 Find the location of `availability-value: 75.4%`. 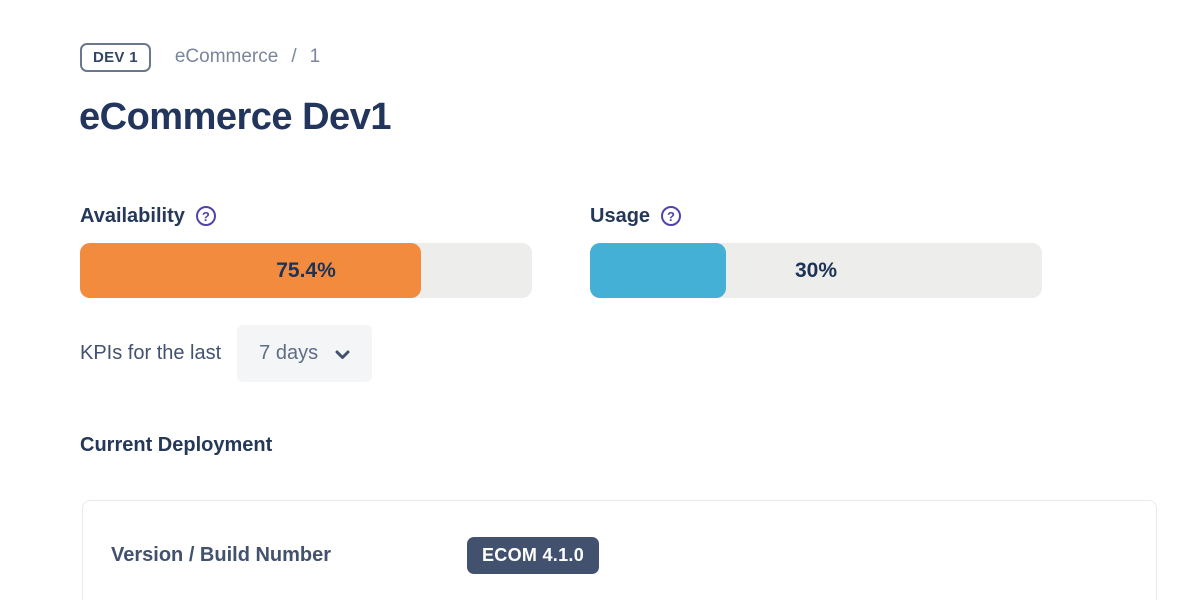

availability-value: 75.4% is located at coordinates (306, 270).